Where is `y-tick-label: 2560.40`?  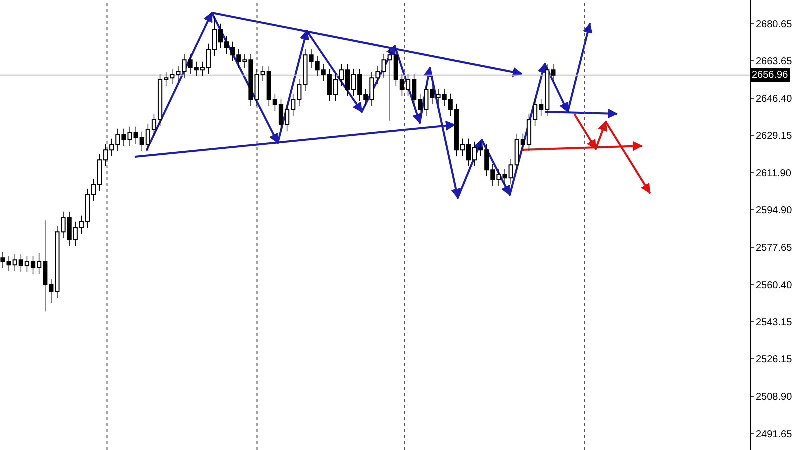 y-tick-label: 2560.40 is located at coordinates (774, 286).